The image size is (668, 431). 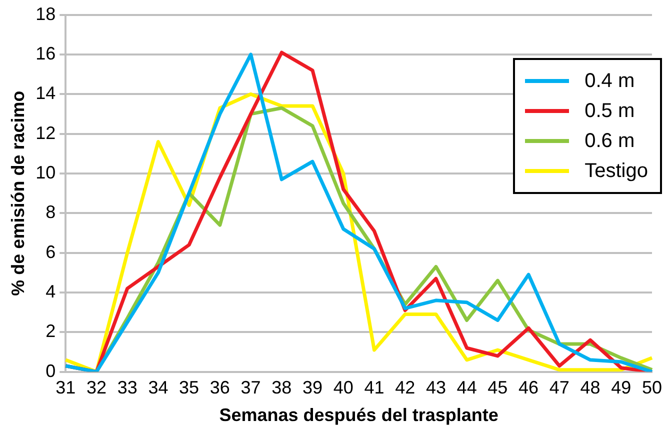 What do you see at coordinates (51, 331) in the screenshot?
I see `y-tick-label: 2` at bounding box center [51, 331].